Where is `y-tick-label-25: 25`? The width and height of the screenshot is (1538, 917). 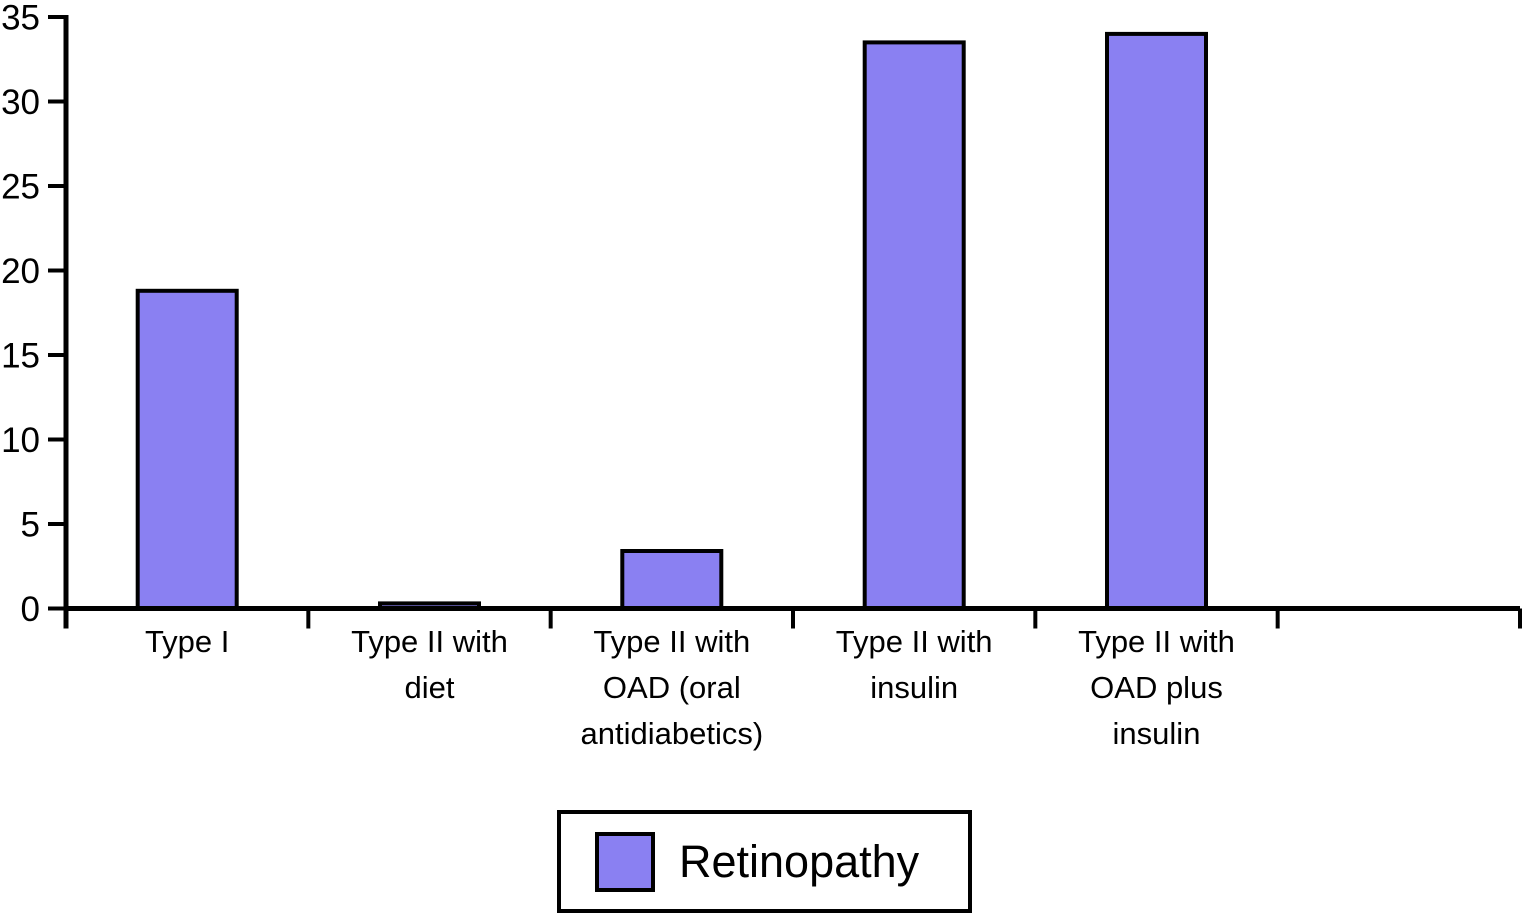 y-tick-label-25: 25 is located at coordinates (20, 187).